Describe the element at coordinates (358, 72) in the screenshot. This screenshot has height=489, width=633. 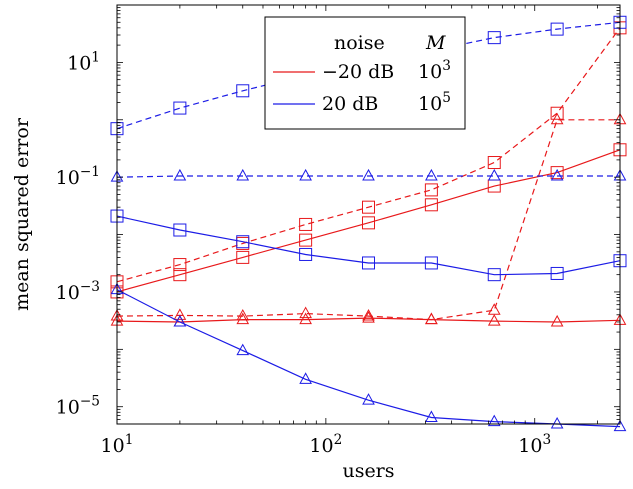
I see `legend-noise-label: −20 dB` at that location.